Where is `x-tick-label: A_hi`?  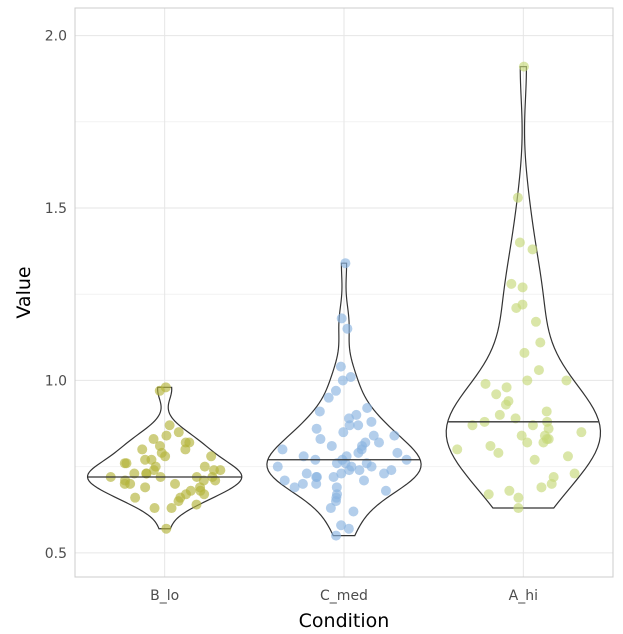 x-tick-label: A_hi is located at coordinates (523, 596).